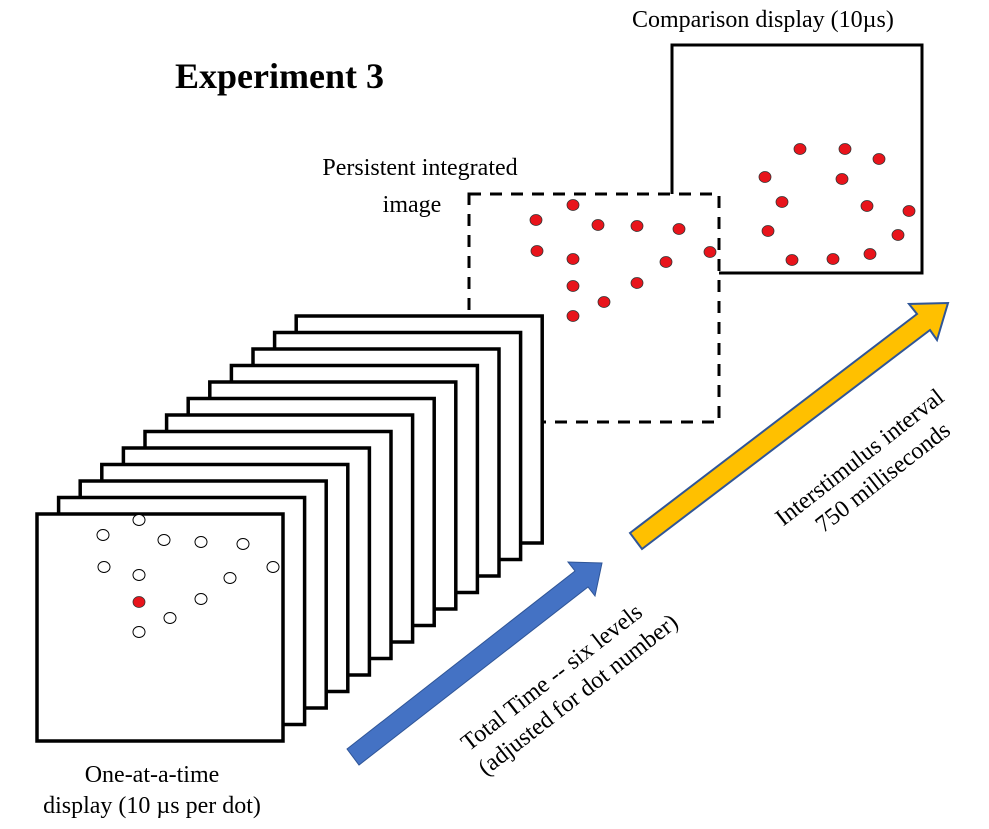  What do you see at coordinates (594, 308) in the screenshot?
I see `integrated-image` at bounding box center [594, 308].